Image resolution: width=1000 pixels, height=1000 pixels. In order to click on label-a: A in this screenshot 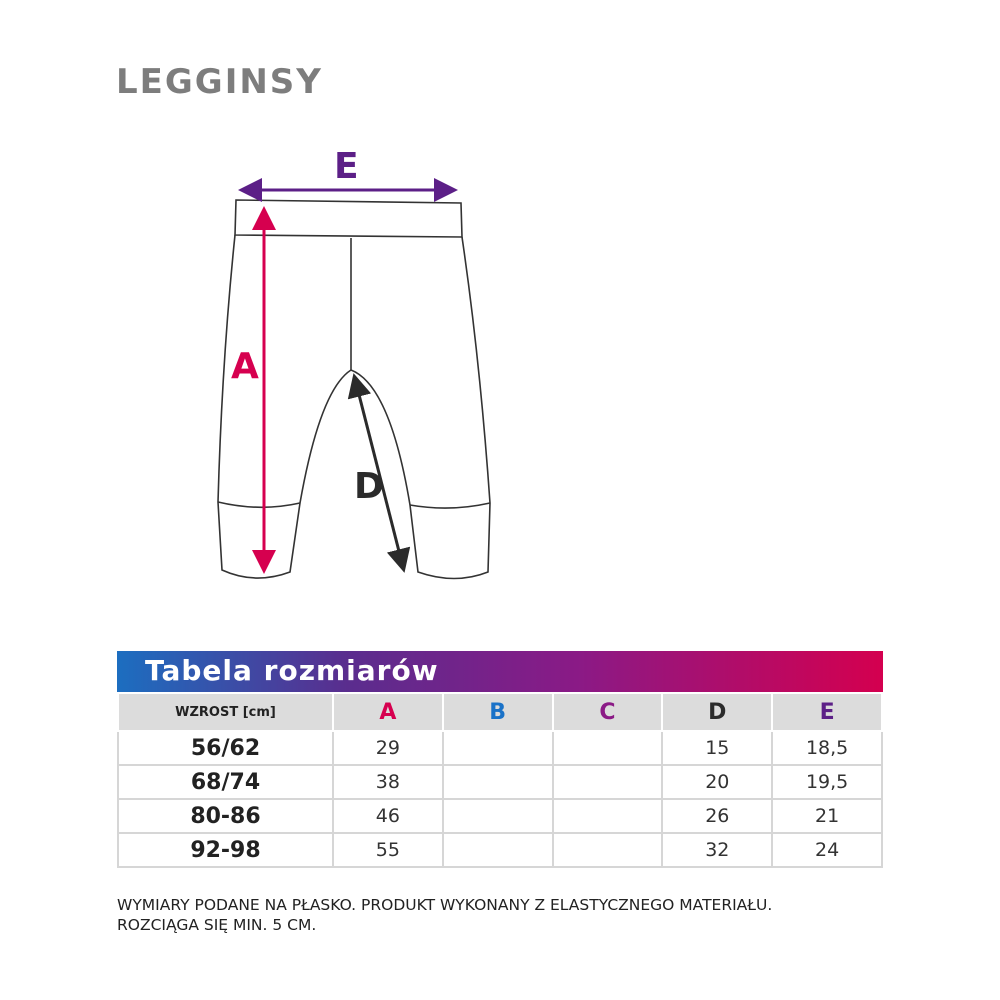, I will do `click(245, 366)`.